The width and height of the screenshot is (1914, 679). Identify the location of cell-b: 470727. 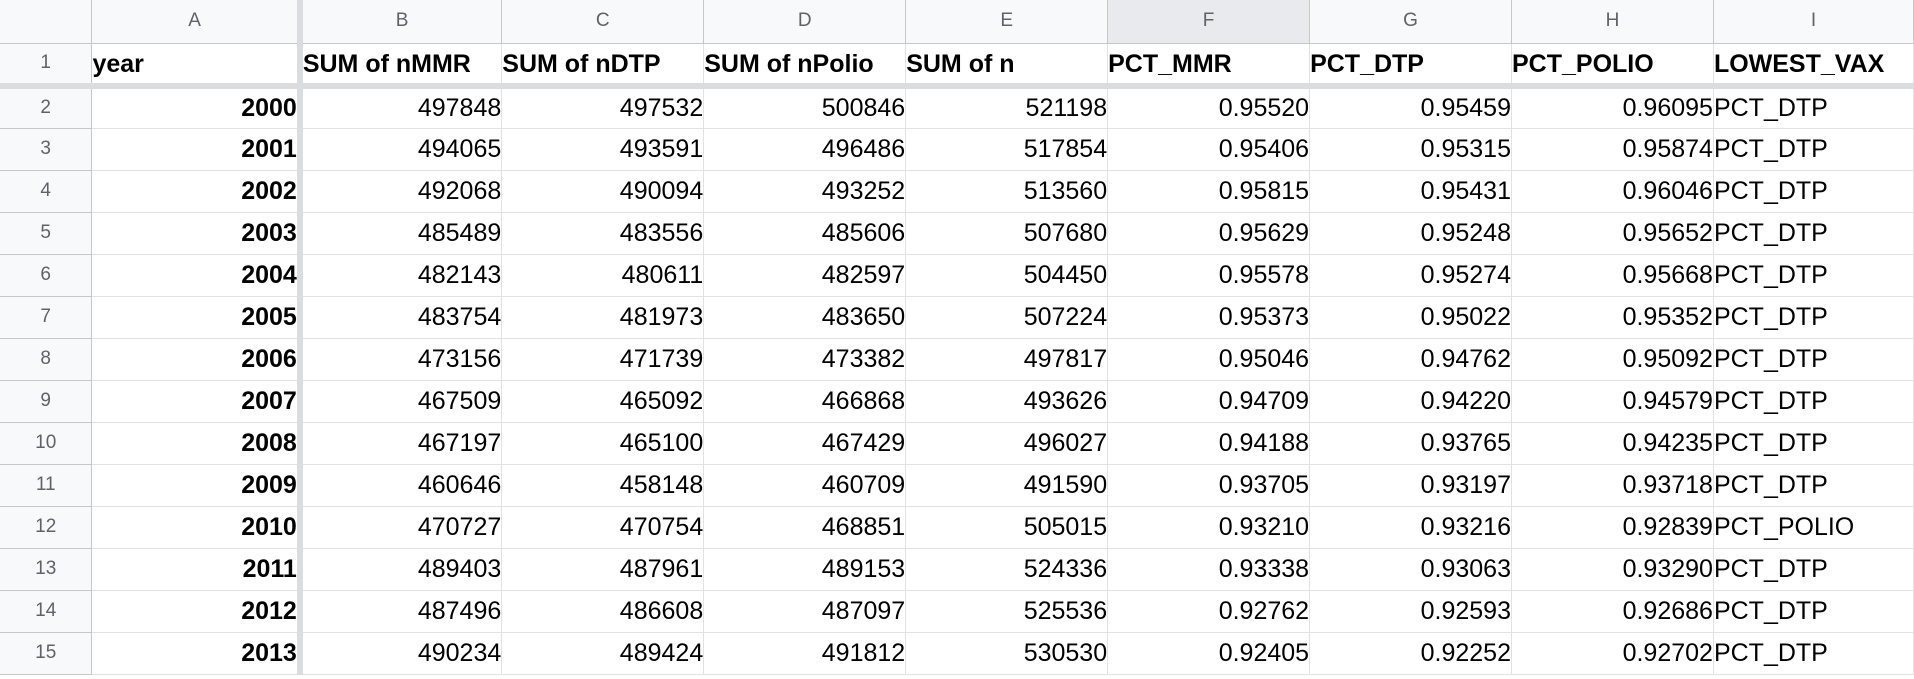
(401, 527).